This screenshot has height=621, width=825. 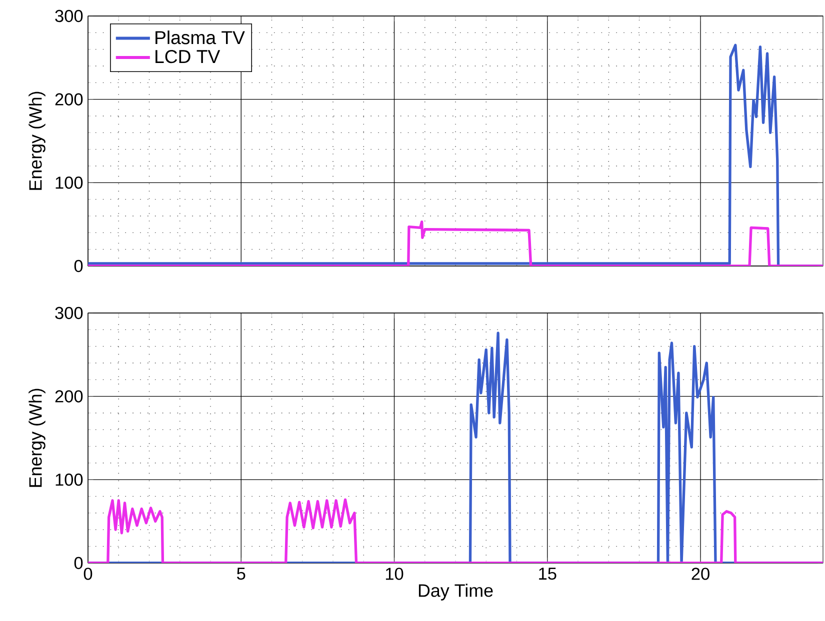 What do you see at coordinates (241, 574) in the screenshot?
I see `x-tick-label: 5` at bounding box center [241, 574].